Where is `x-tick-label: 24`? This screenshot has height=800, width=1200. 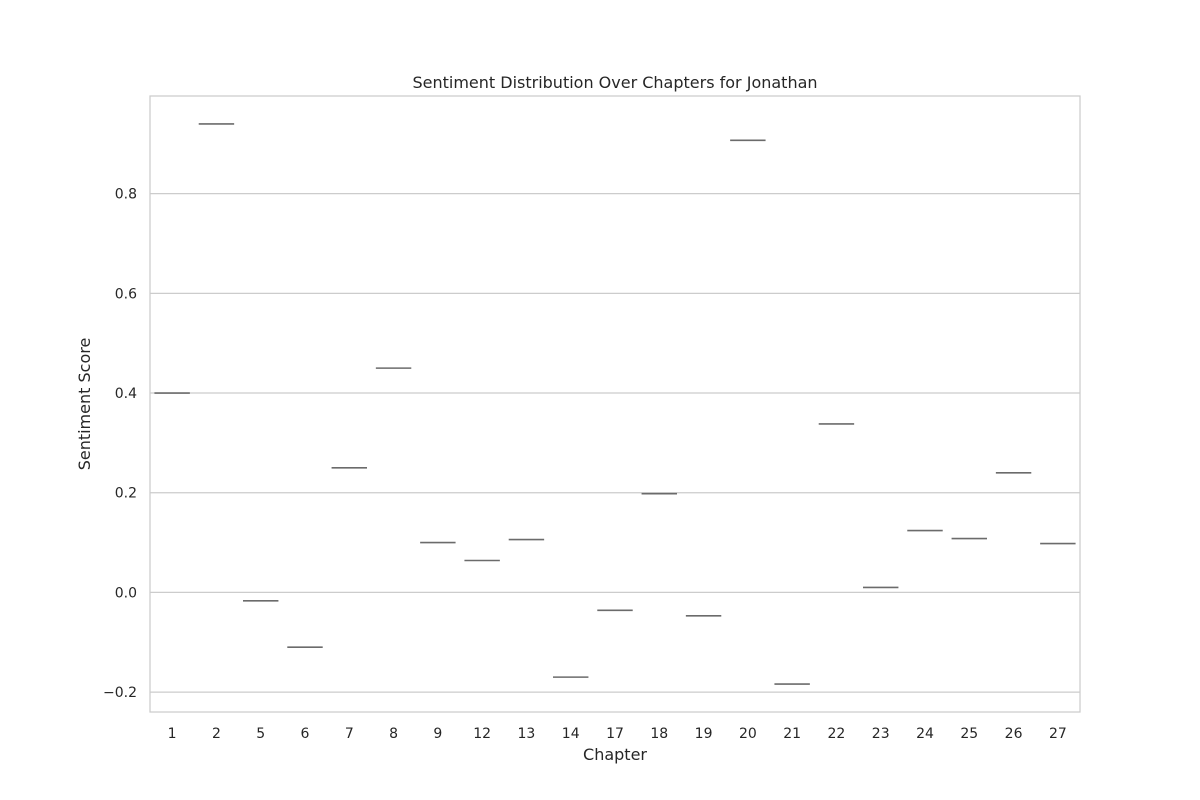 x-tick-label: 24 is located at coordinates (925, 734).